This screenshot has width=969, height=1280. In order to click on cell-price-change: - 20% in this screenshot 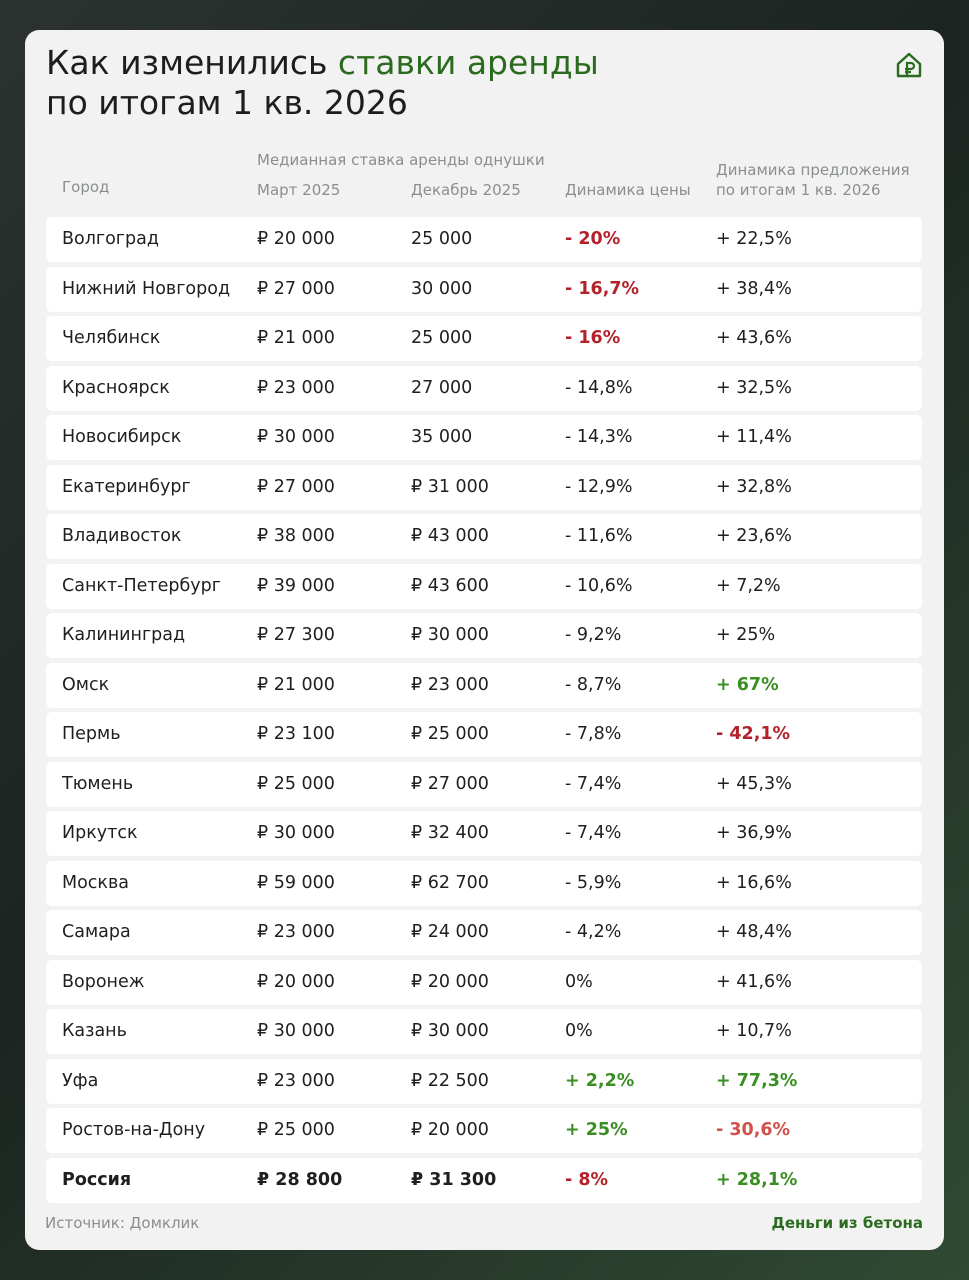, I will do `click(593, 239)`.